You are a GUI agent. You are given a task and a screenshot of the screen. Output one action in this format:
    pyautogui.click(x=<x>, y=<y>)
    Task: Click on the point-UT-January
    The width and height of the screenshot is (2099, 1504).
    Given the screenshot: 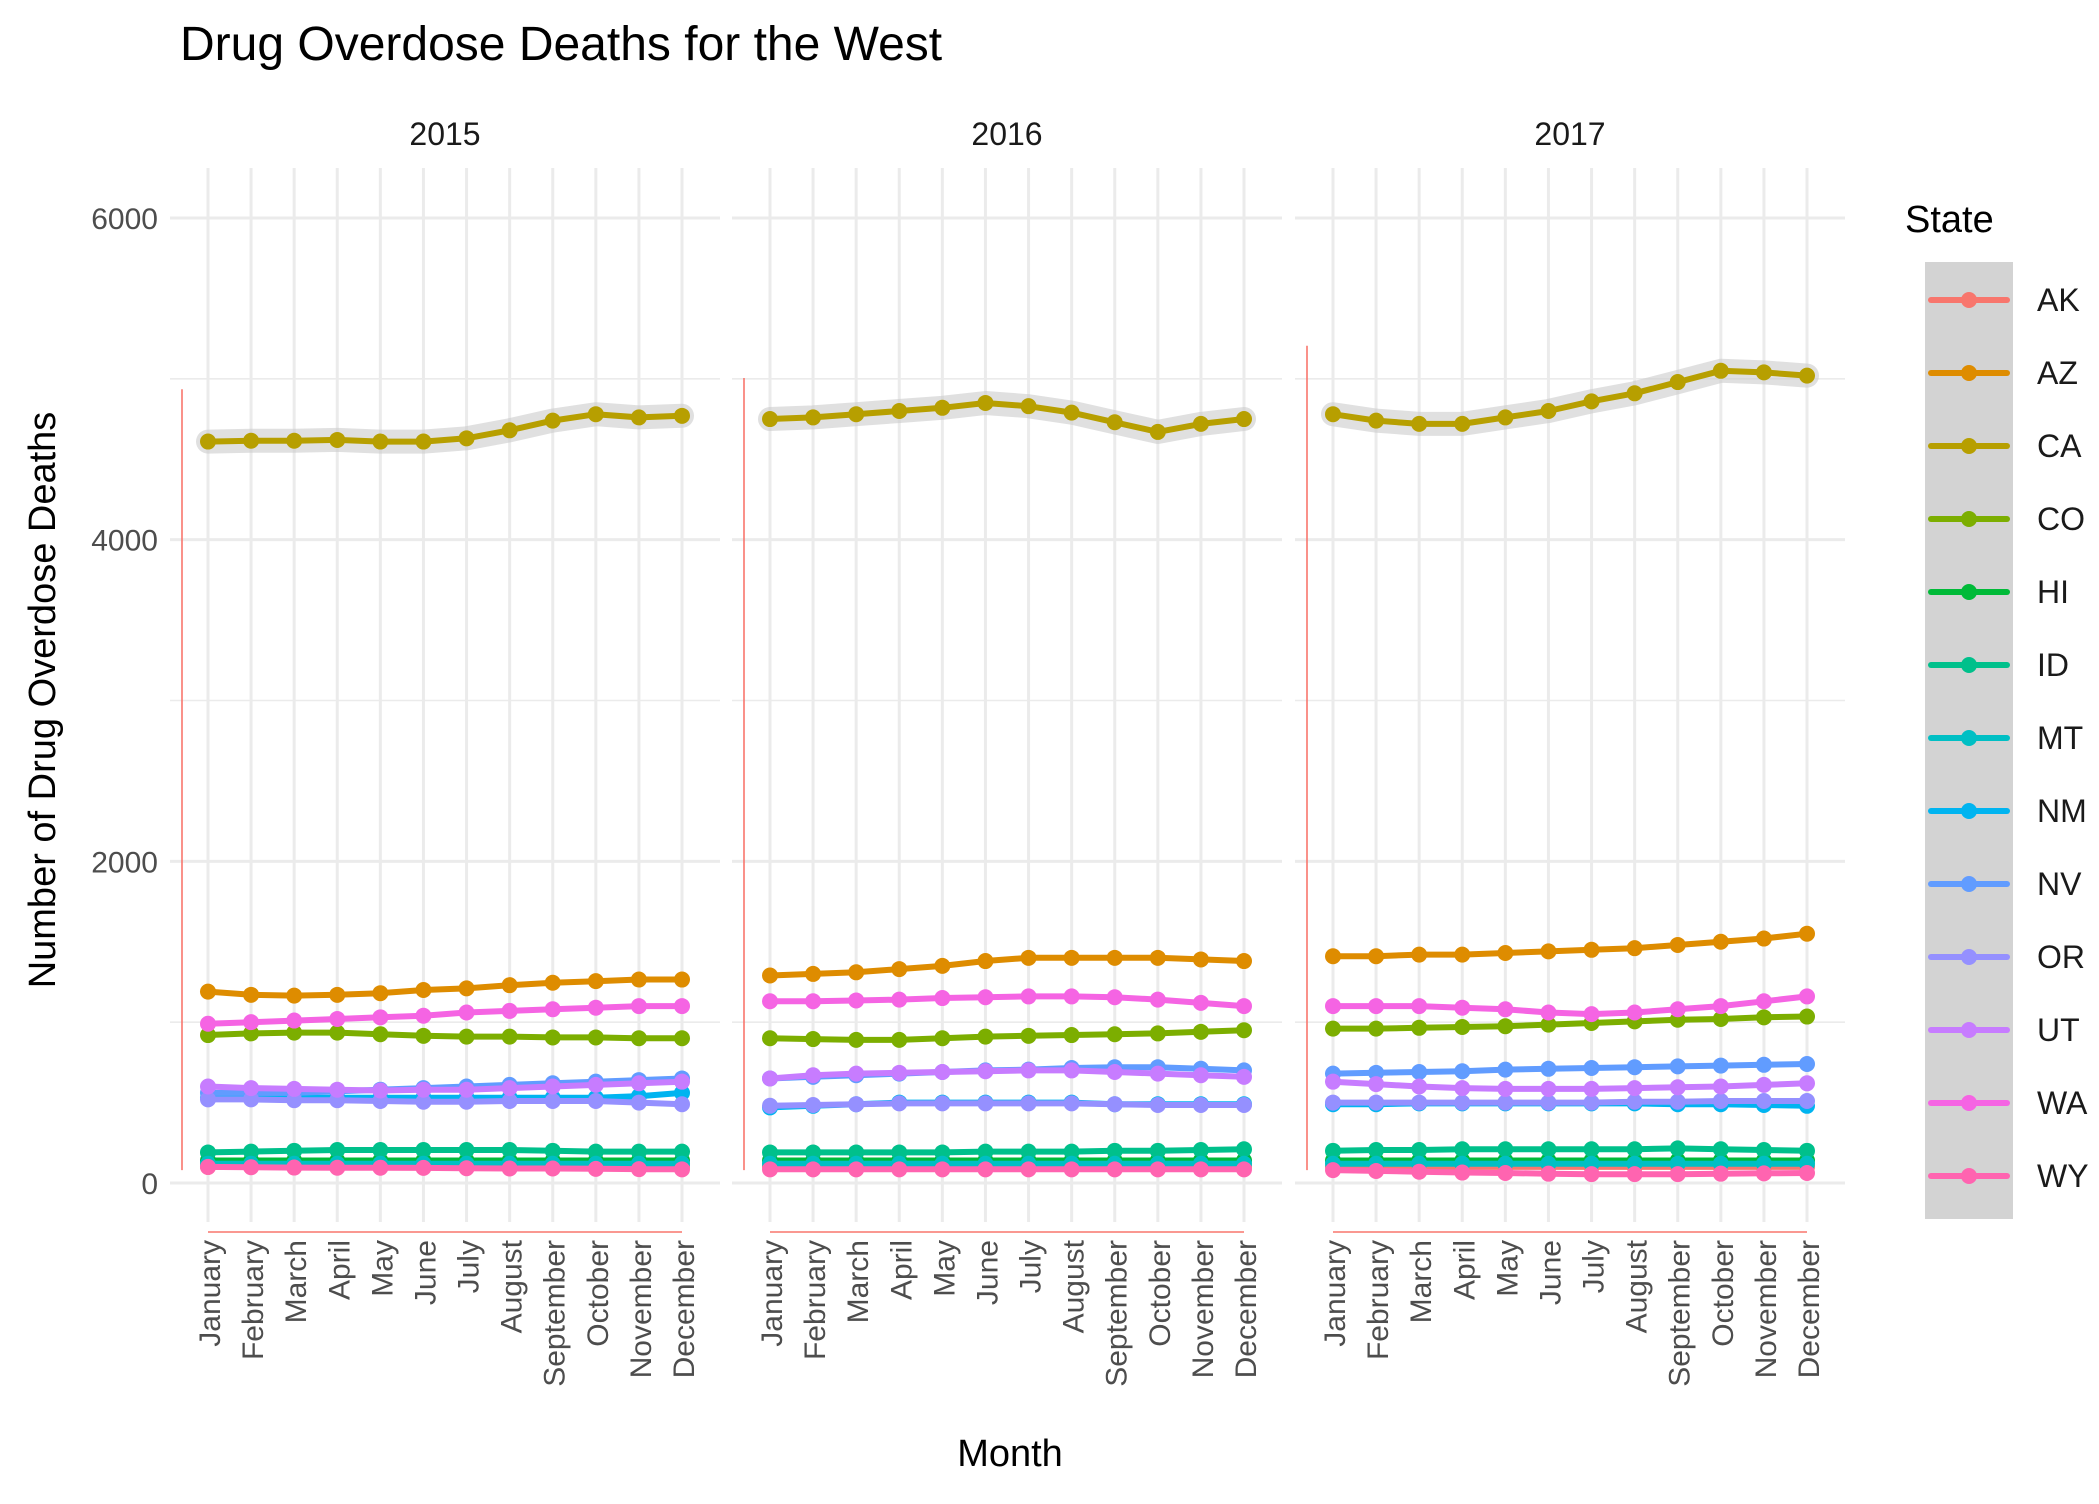 What is the action you would take?
    pyautogui.click(x=770, y=1078)
    